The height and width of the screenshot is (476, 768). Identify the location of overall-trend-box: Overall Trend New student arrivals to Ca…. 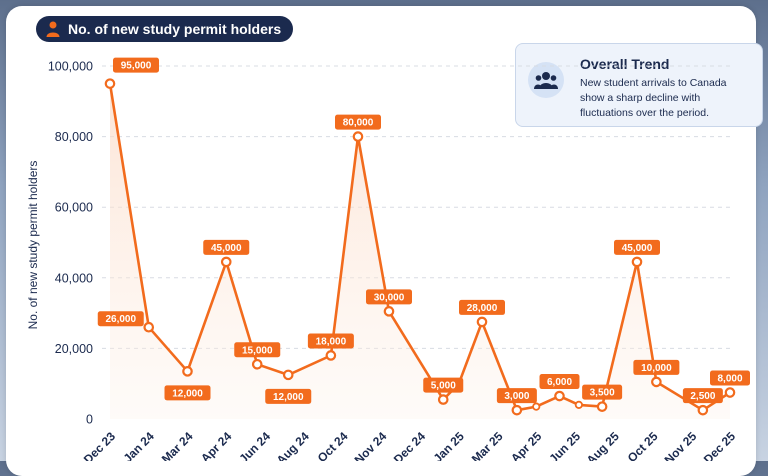
(639, 85).